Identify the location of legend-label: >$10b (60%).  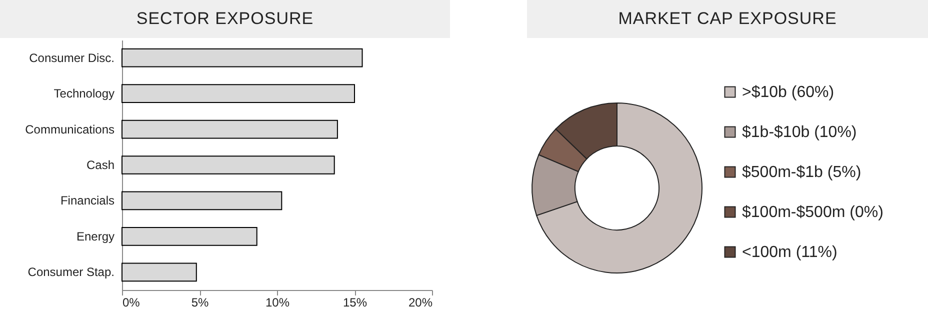
(788, 92).